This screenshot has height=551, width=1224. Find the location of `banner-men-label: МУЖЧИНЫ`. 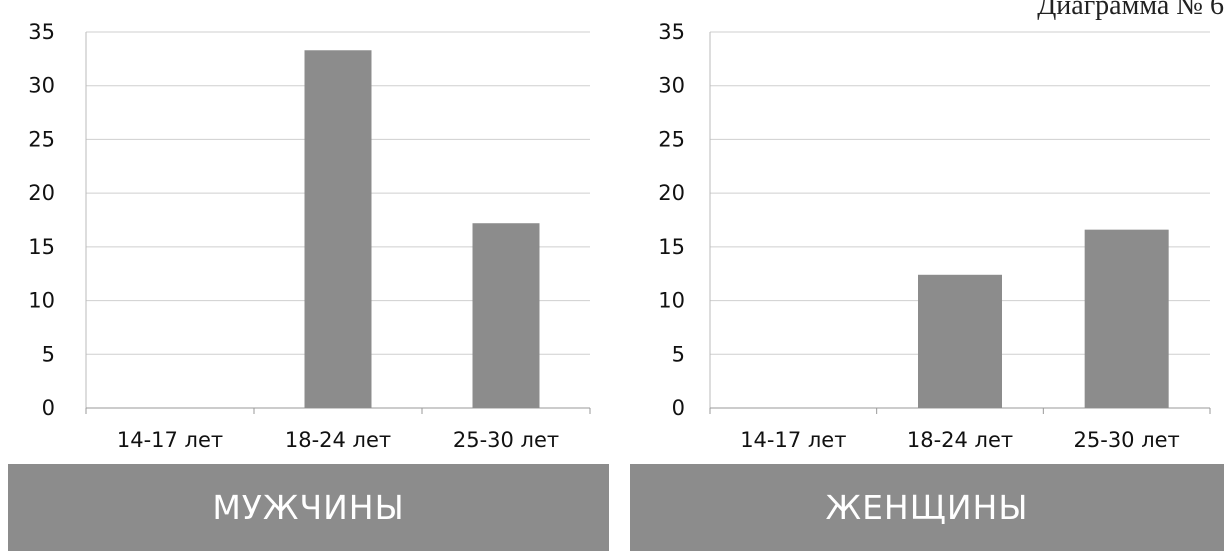

banner-men-label: МУЖЧИНЫ is located at coordinates (308, 507).